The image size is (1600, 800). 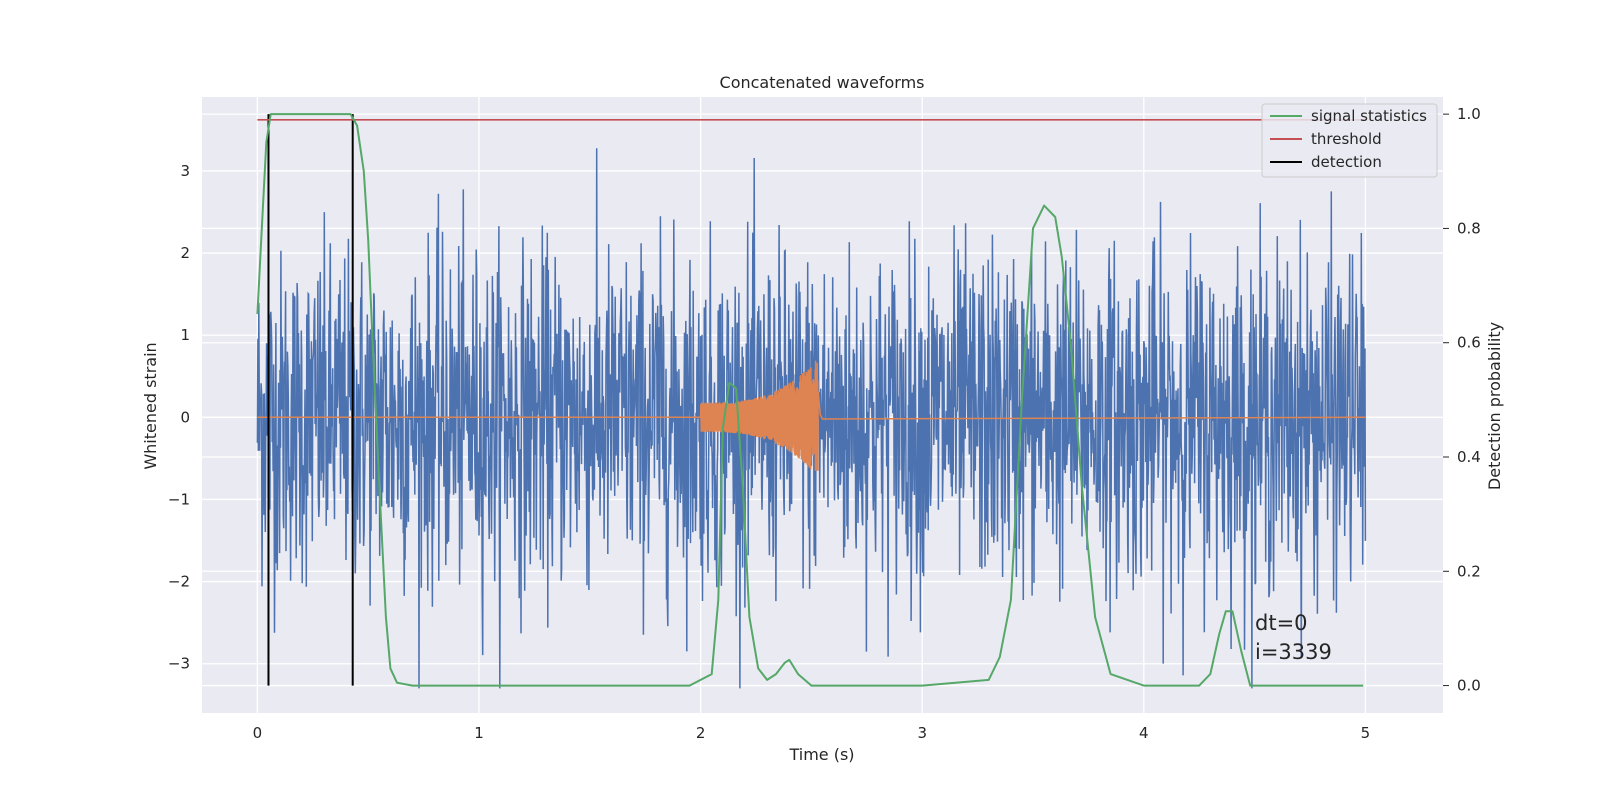 What do you see at coordinates (310, 400) in the screenshot?
I see `series-detection` at bounding box center [310, 400].